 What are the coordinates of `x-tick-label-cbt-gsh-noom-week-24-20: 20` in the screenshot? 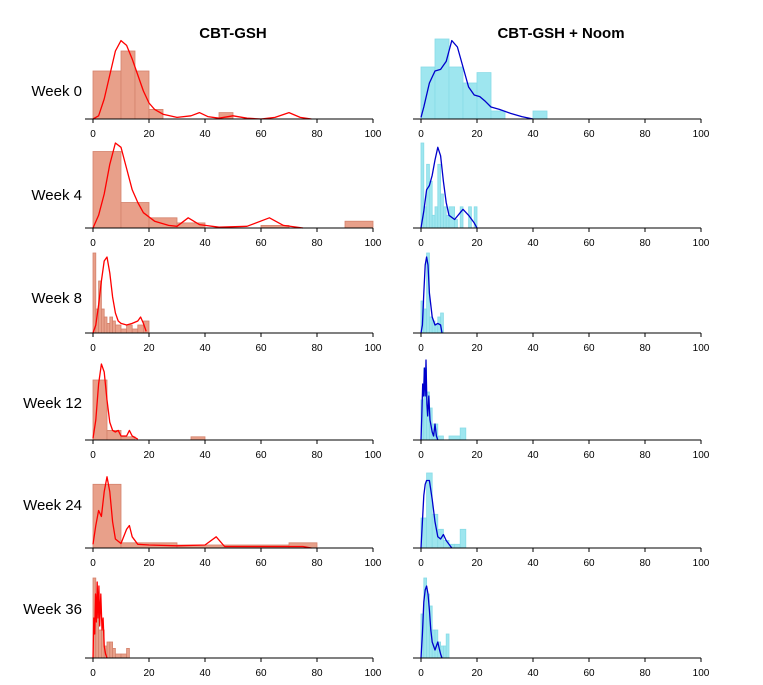 It's located at (477, 563).